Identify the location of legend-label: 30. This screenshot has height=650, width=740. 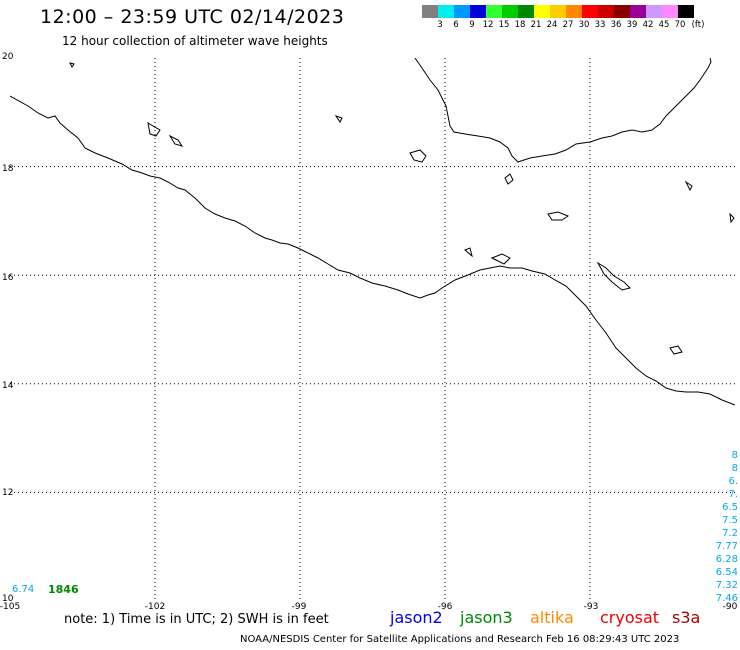
(584, 25).